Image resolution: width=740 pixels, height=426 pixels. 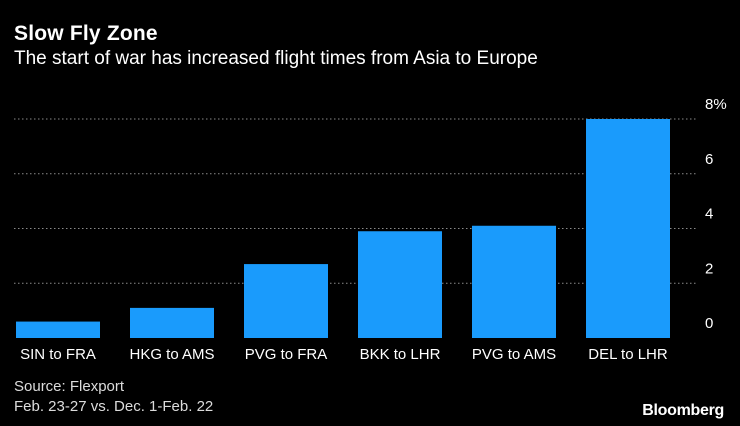 I want to click on x-category-label: PVG to FRA, so click(x=286, y=354).